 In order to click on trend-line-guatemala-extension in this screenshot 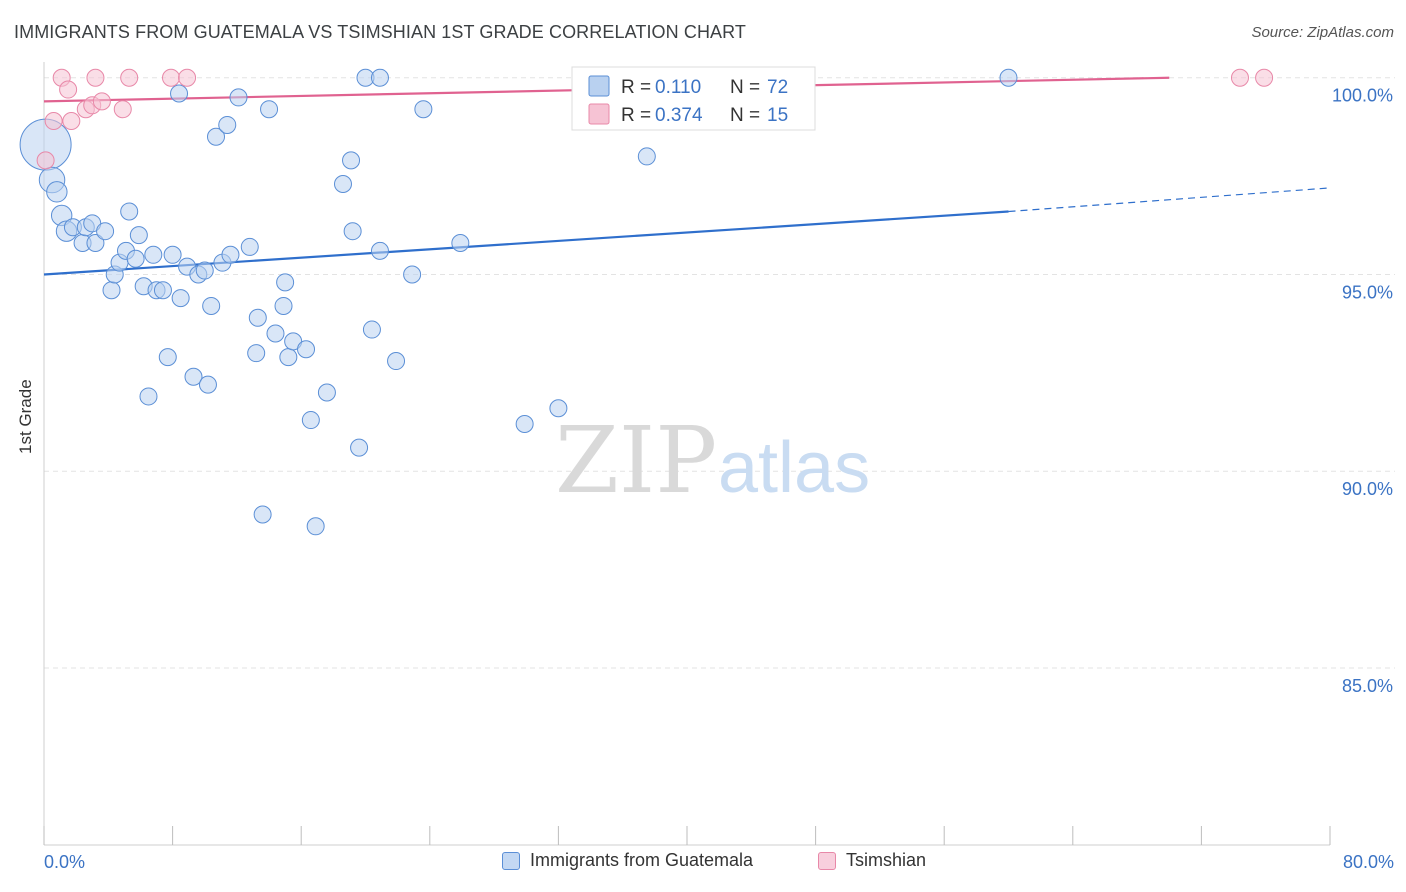, I will do `click(1169, 200)`.